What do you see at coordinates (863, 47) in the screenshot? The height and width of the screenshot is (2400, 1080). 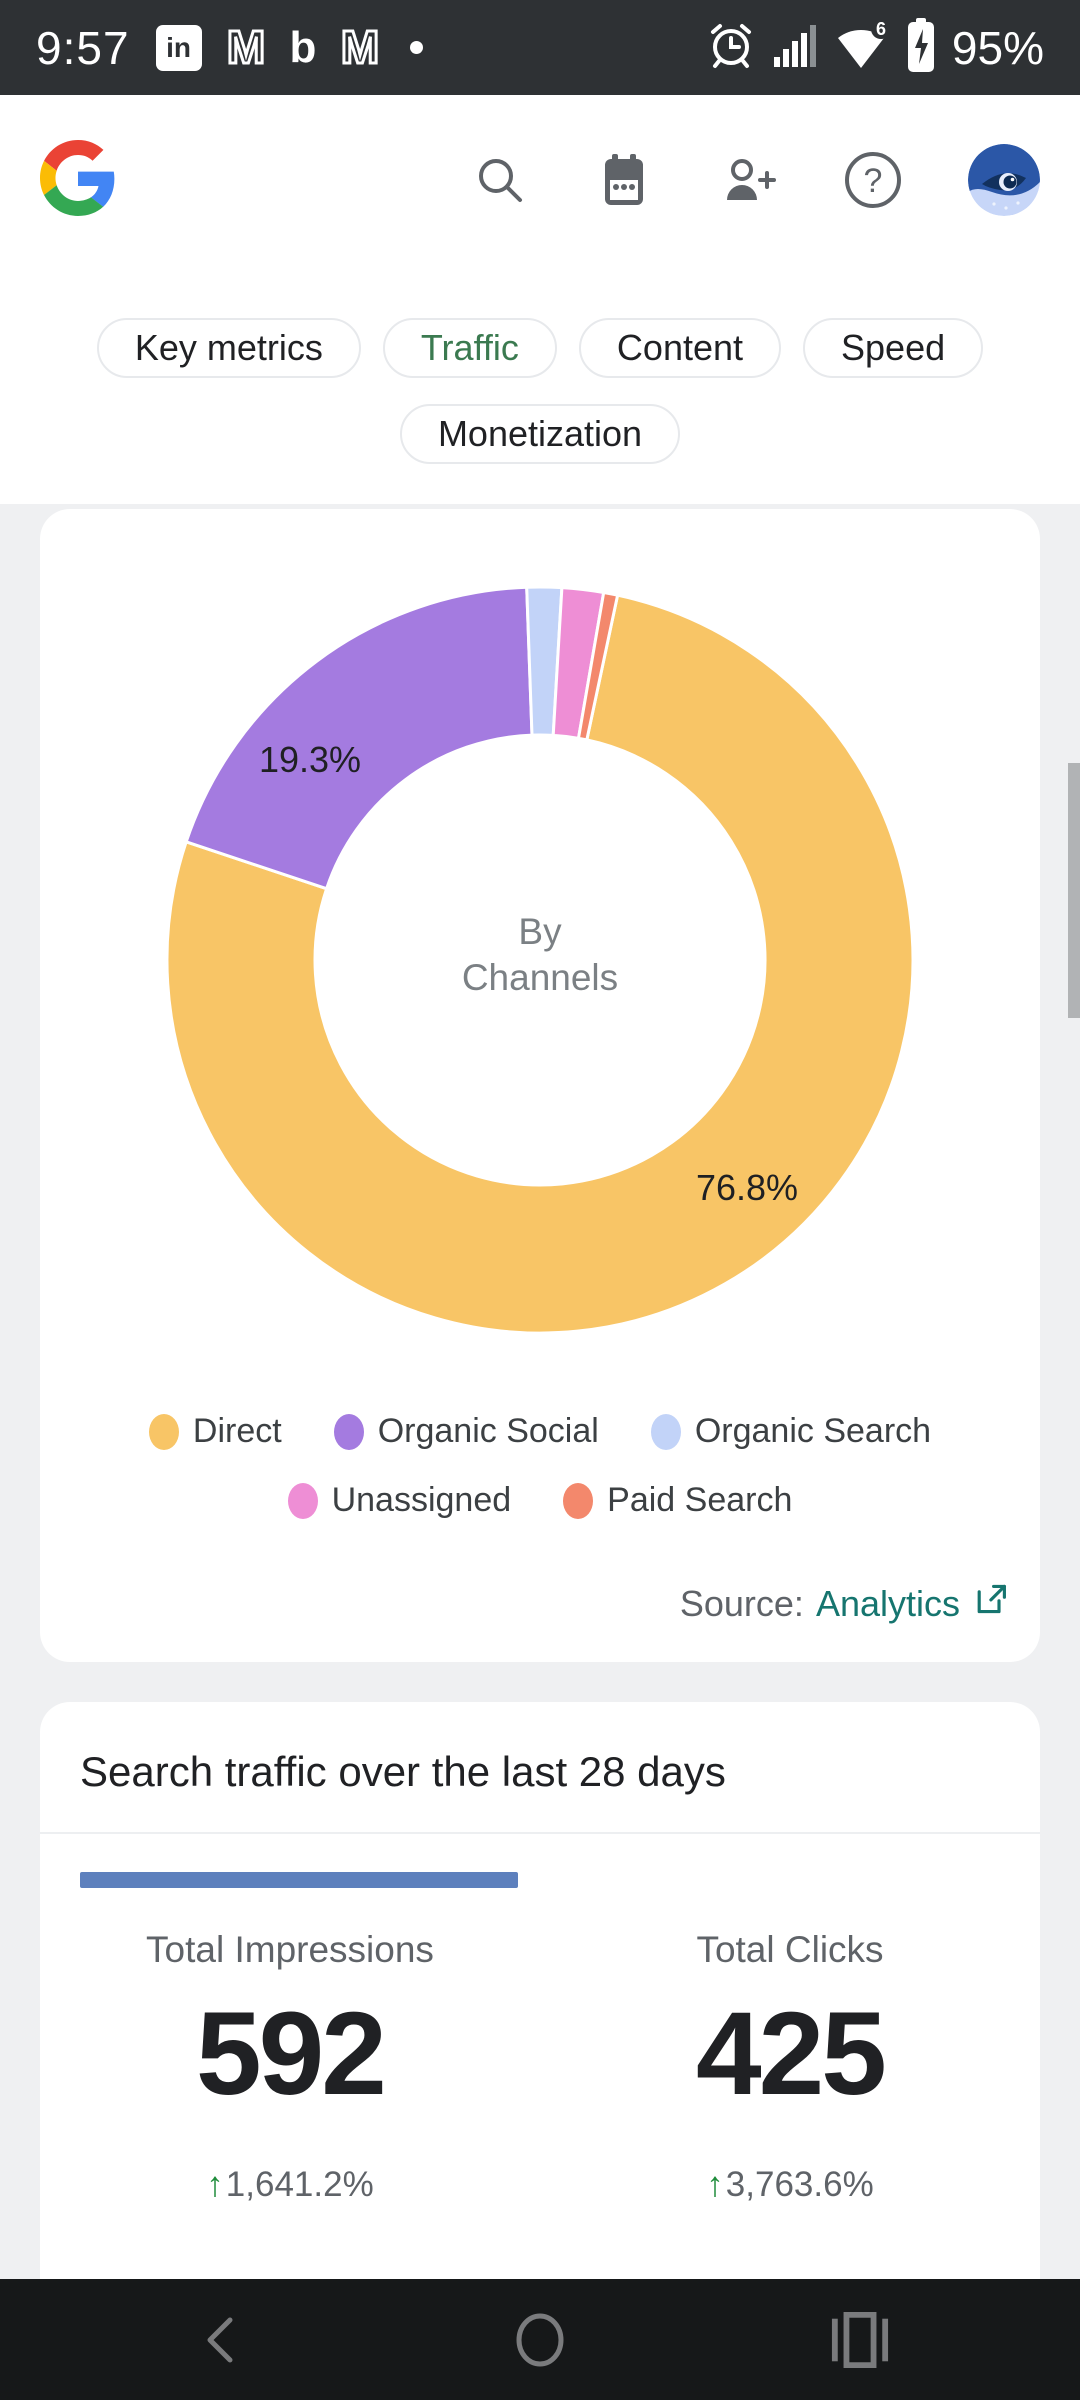 I see `wifi-icon: 6` at bounding box center [863, 47].